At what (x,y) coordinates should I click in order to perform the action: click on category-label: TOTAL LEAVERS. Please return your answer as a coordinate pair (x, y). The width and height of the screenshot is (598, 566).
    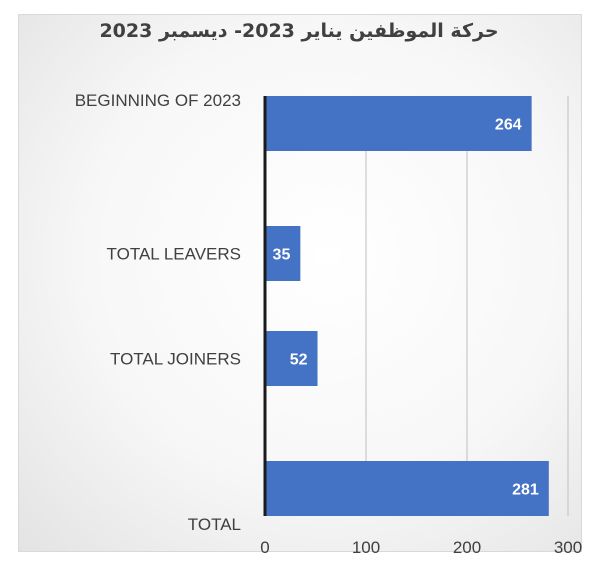
    Looking at the image, I should click on (174, 254).